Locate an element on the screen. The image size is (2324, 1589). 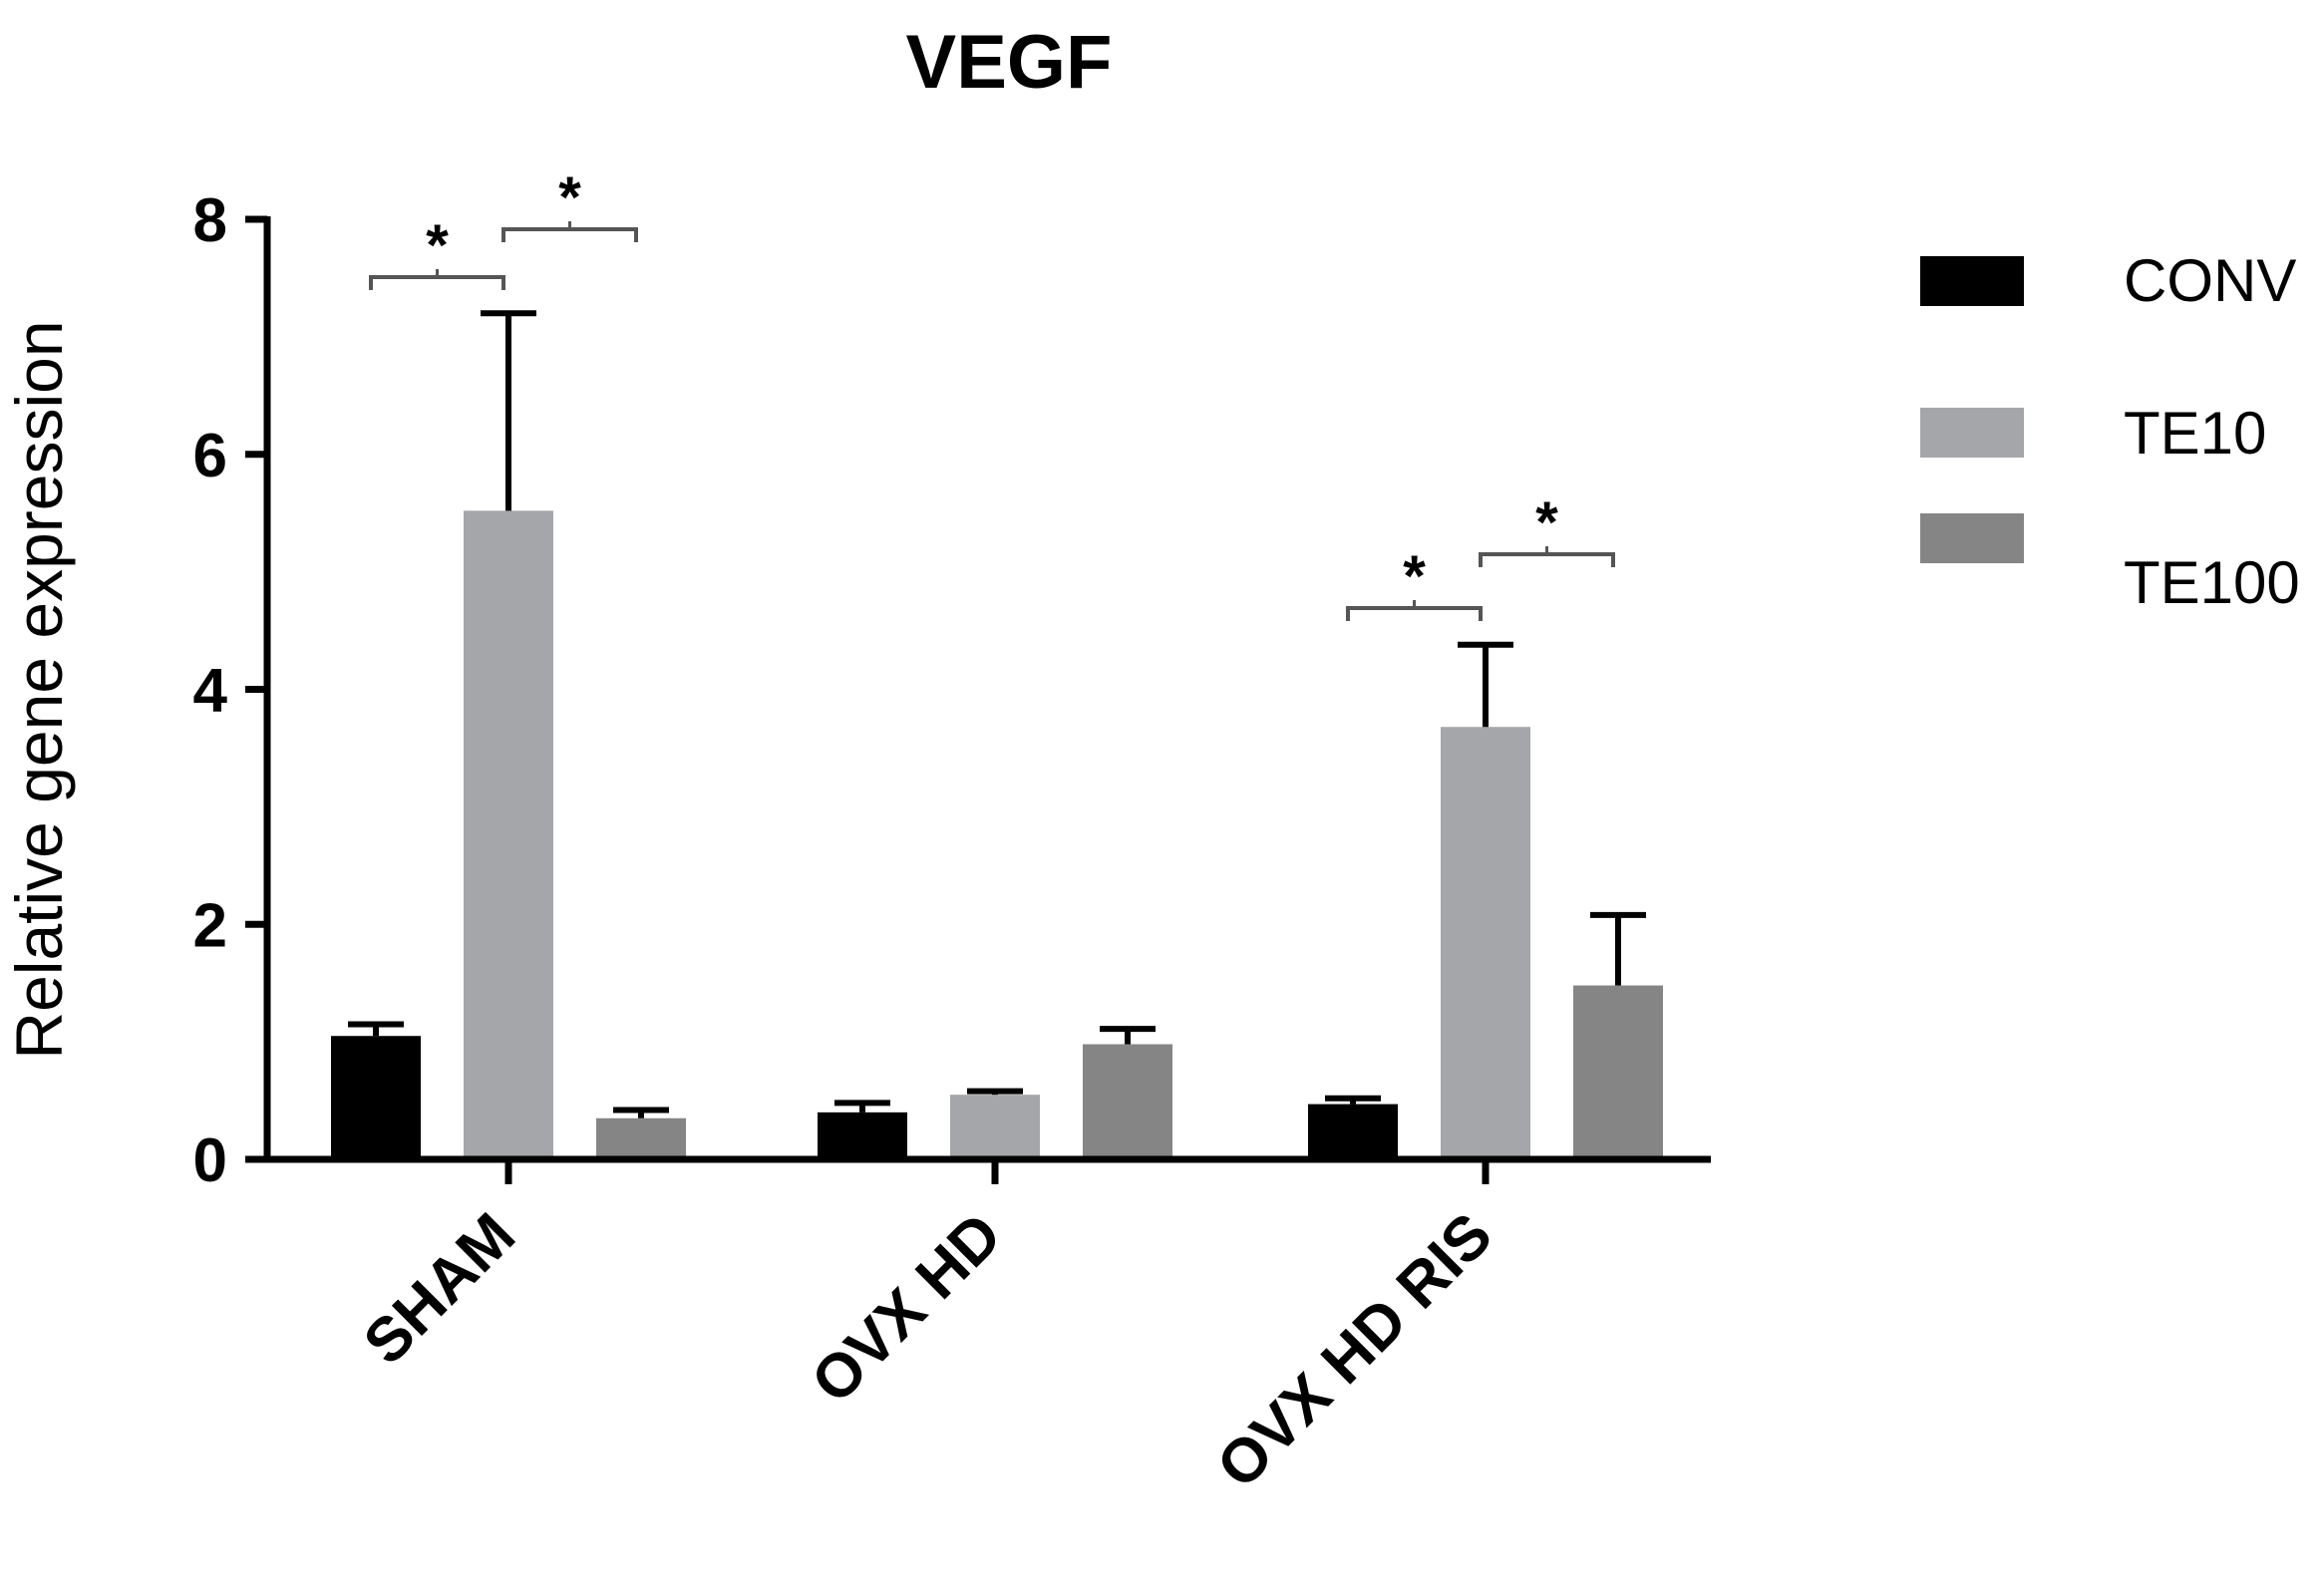
legend-swatch-te10 is located at coordinates (1972, 433).